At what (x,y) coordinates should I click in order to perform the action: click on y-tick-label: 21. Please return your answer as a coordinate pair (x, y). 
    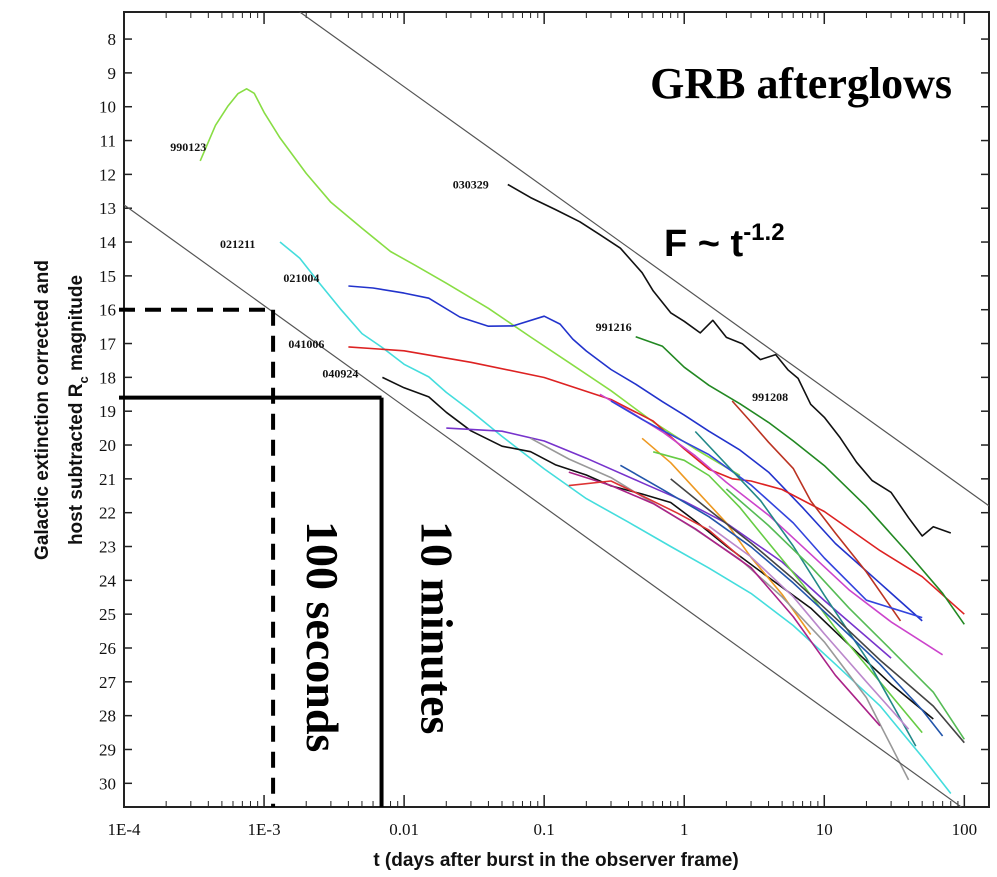
    Looking at the image, I should click on (107, 479).